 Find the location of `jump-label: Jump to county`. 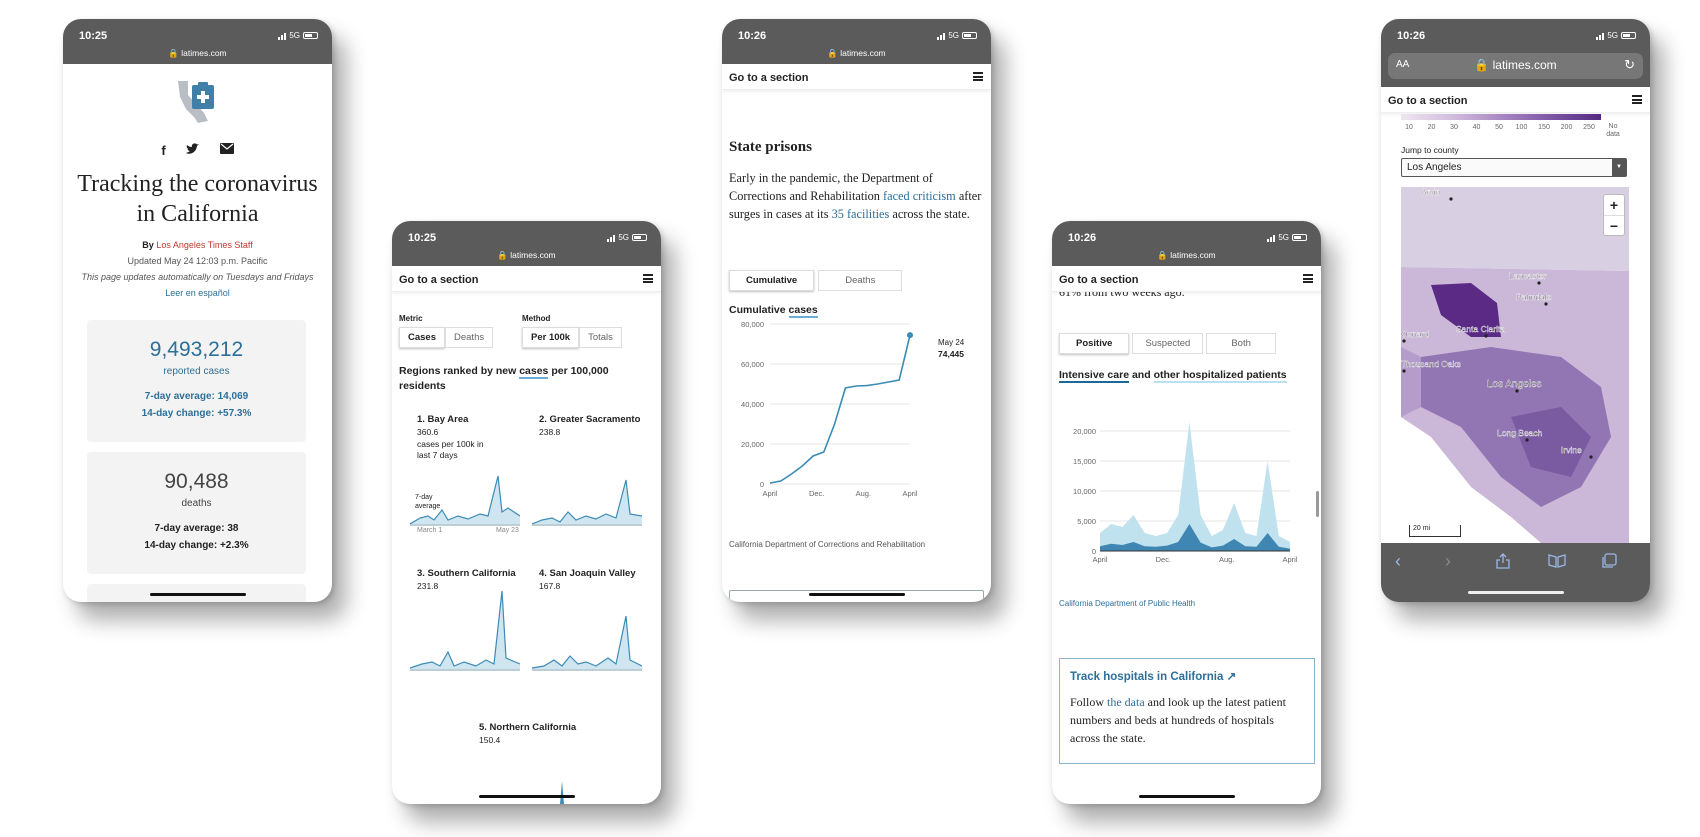

jump-label: Jump to county is located at coordinates (1430, 150).